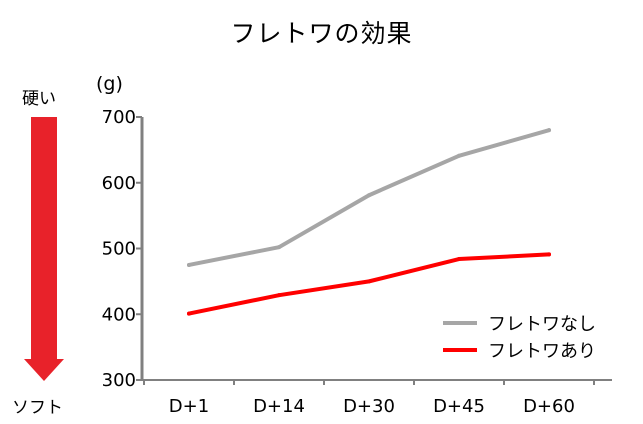 The image size is (643, 424). What do you see at coordinates (279, 406) in the screenshot?
I see `x-tick-label: D+14` at bounding box center [279, 406].